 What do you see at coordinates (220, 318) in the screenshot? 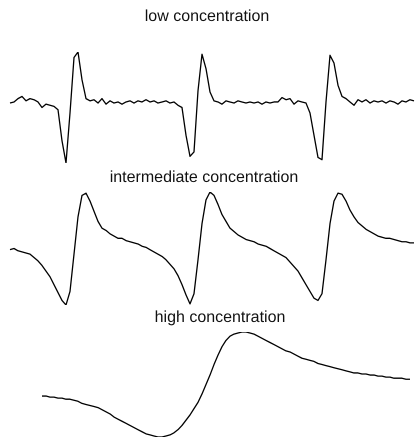
I see `chart-title: high concentration` at bounding box center [220, 318].